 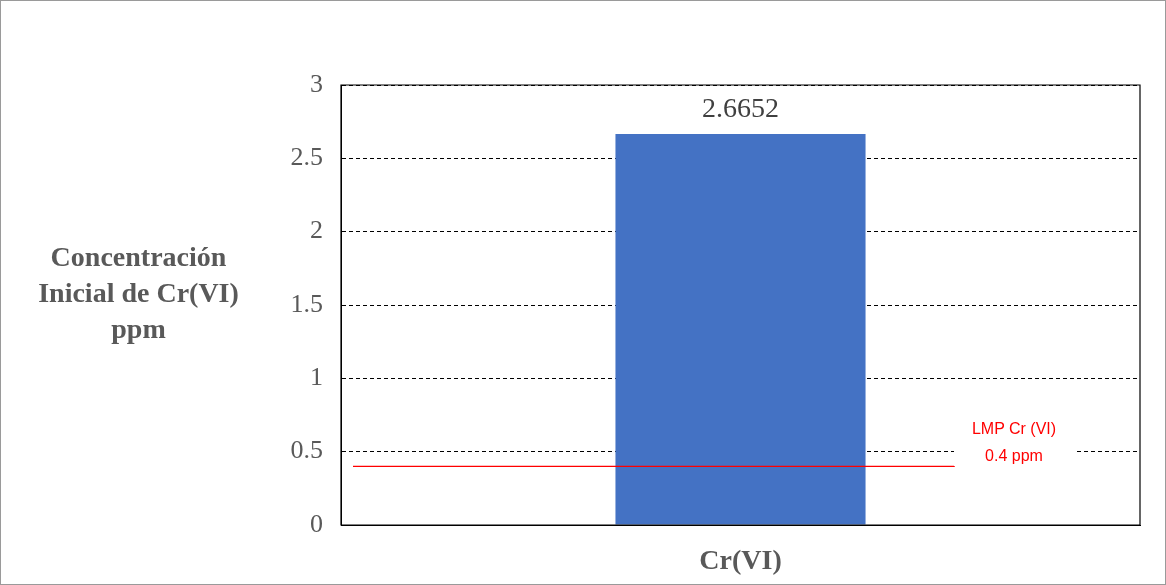 I want to click on y-axis-title: Concentración Inicial de Cr(VI) ppm, so click(x=138, y=293).